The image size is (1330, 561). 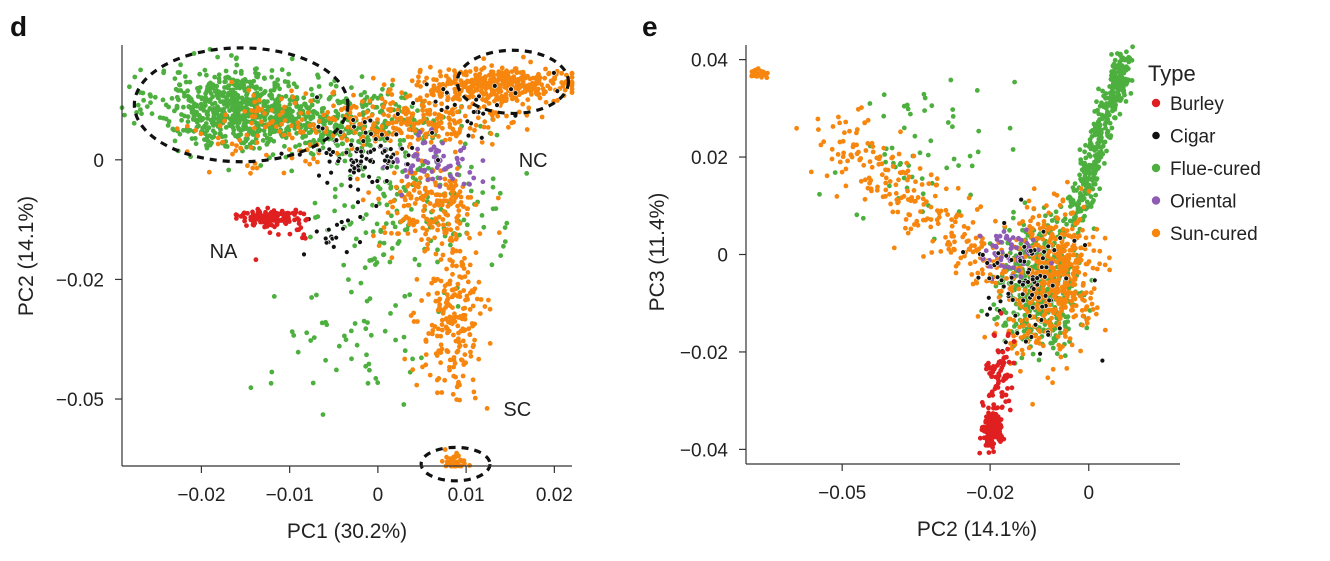 I want to click on legend-title: Type, so click(x=1172, y=73).